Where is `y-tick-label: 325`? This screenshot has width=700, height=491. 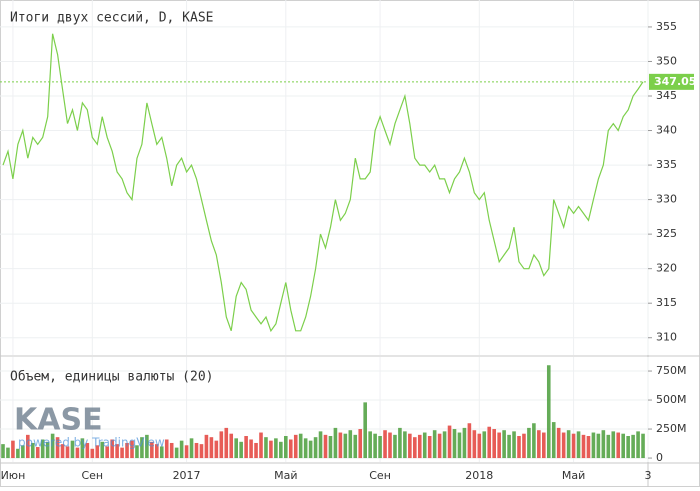 y-tick-label: 325 is located at coordinates (666, 233).